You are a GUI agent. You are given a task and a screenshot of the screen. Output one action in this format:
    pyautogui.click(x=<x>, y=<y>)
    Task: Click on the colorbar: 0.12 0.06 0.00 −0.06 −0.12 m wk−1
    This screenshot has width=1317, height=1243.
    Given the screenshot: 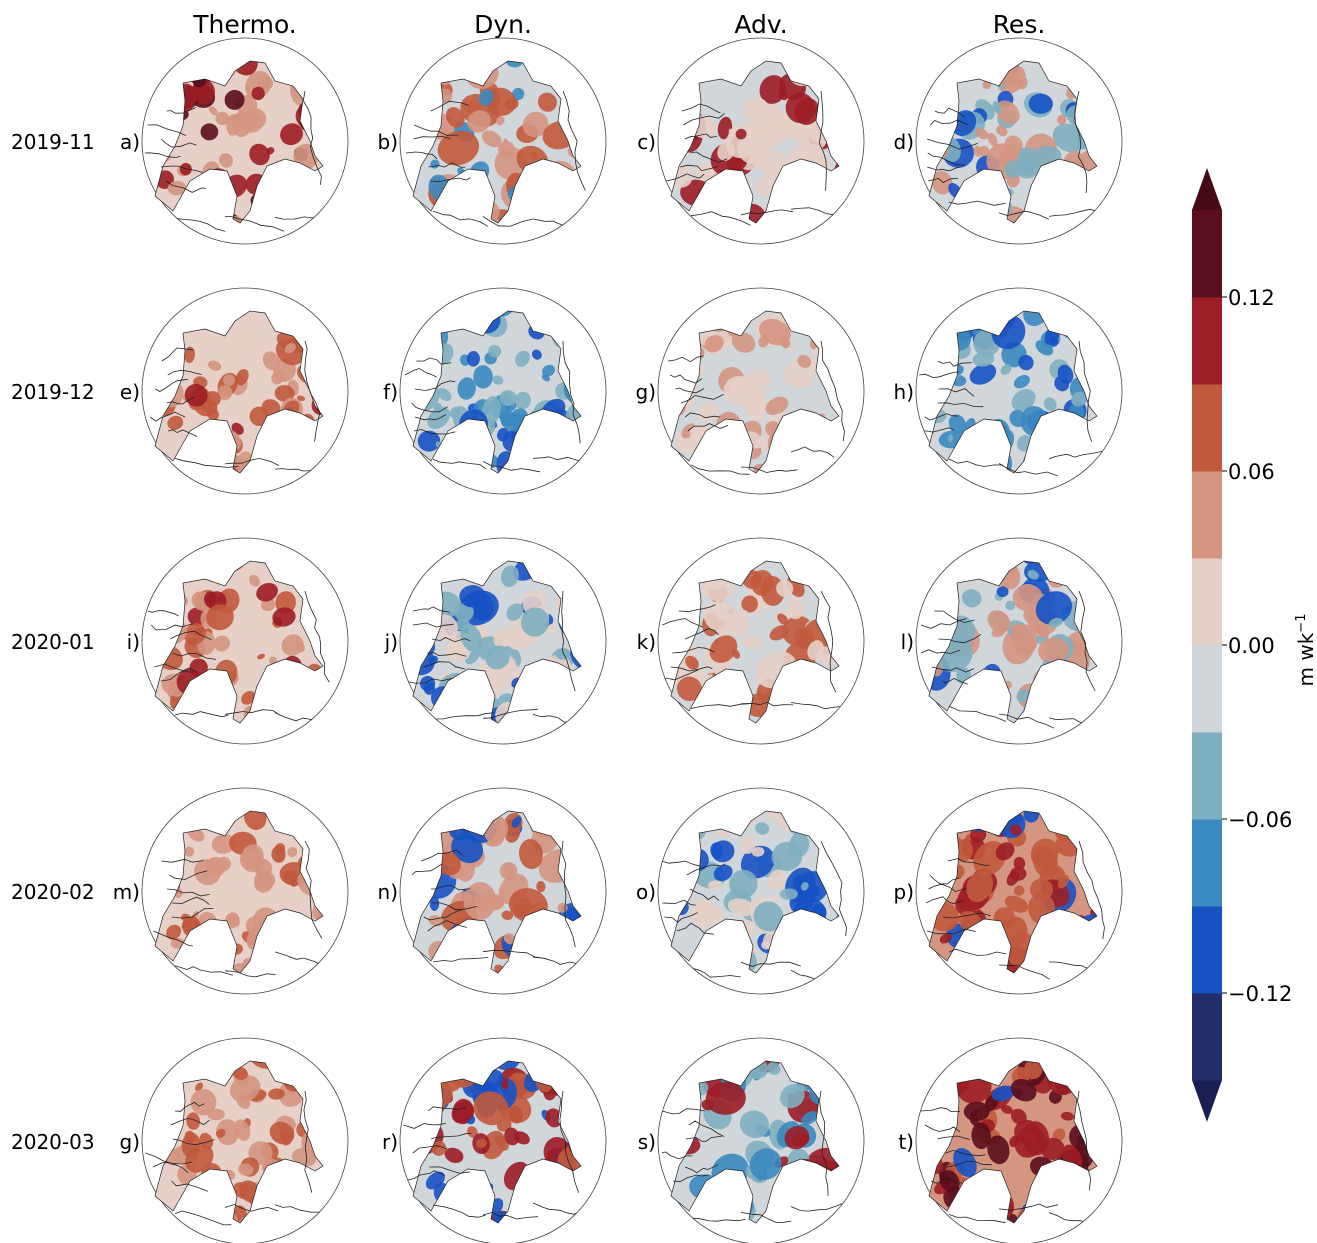 What is the action you would take?
    pyautogui.click(x=1254, y=645)
    